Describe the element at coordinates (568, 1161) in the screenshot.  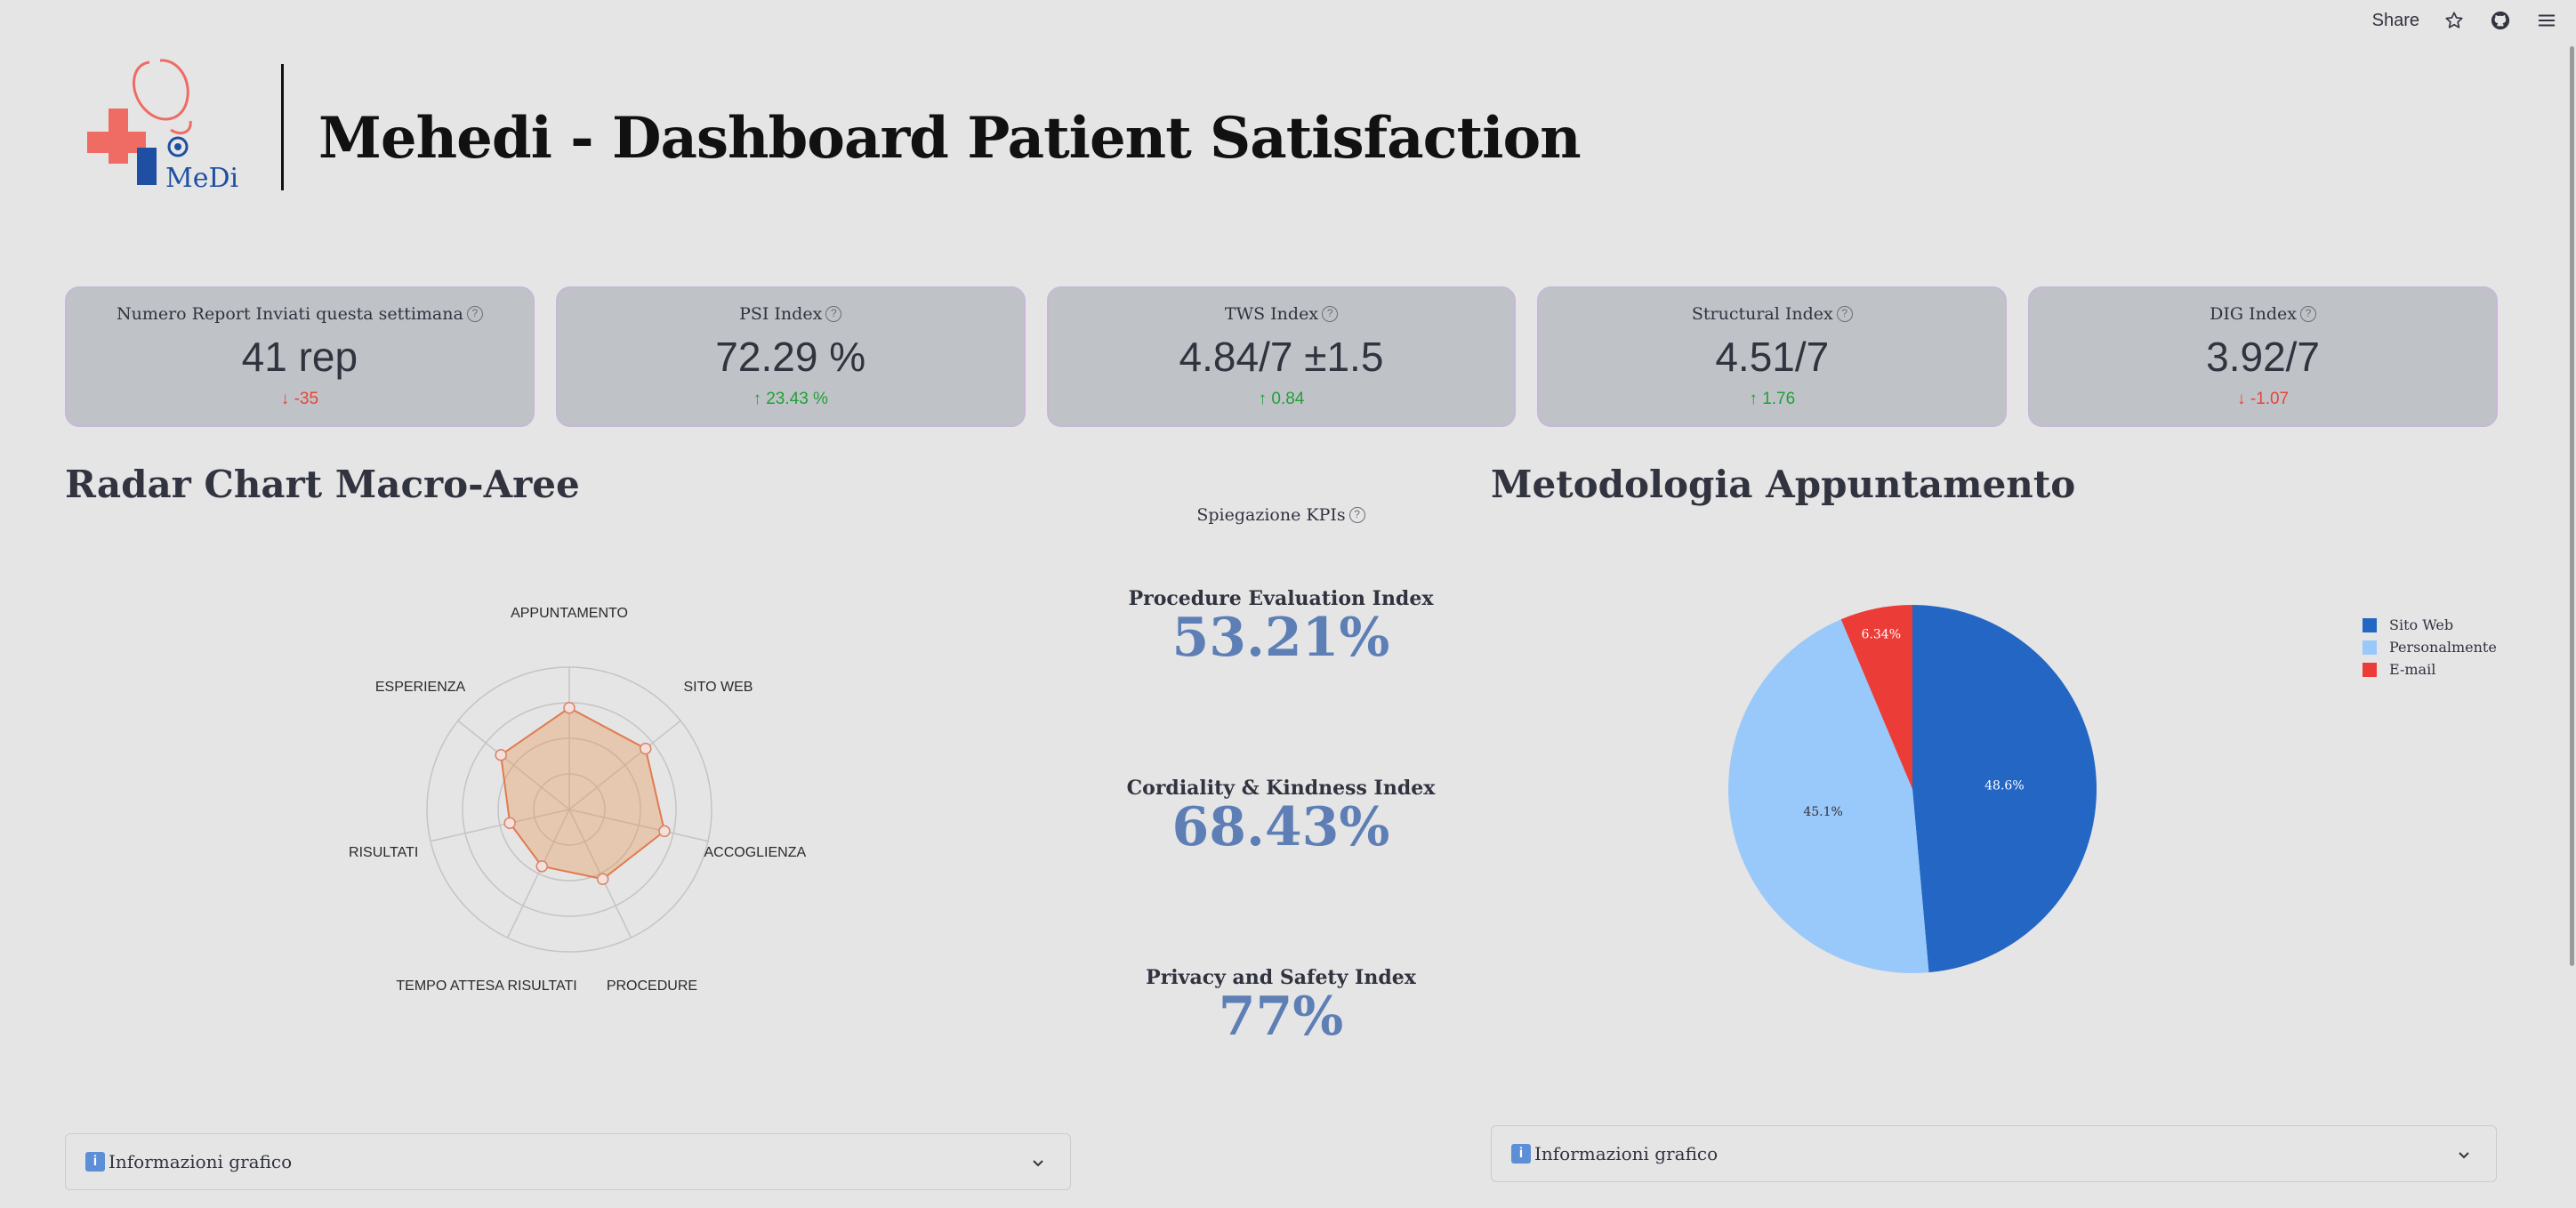
I see `info-expander-radar: i Informazioni grafico` at that location.